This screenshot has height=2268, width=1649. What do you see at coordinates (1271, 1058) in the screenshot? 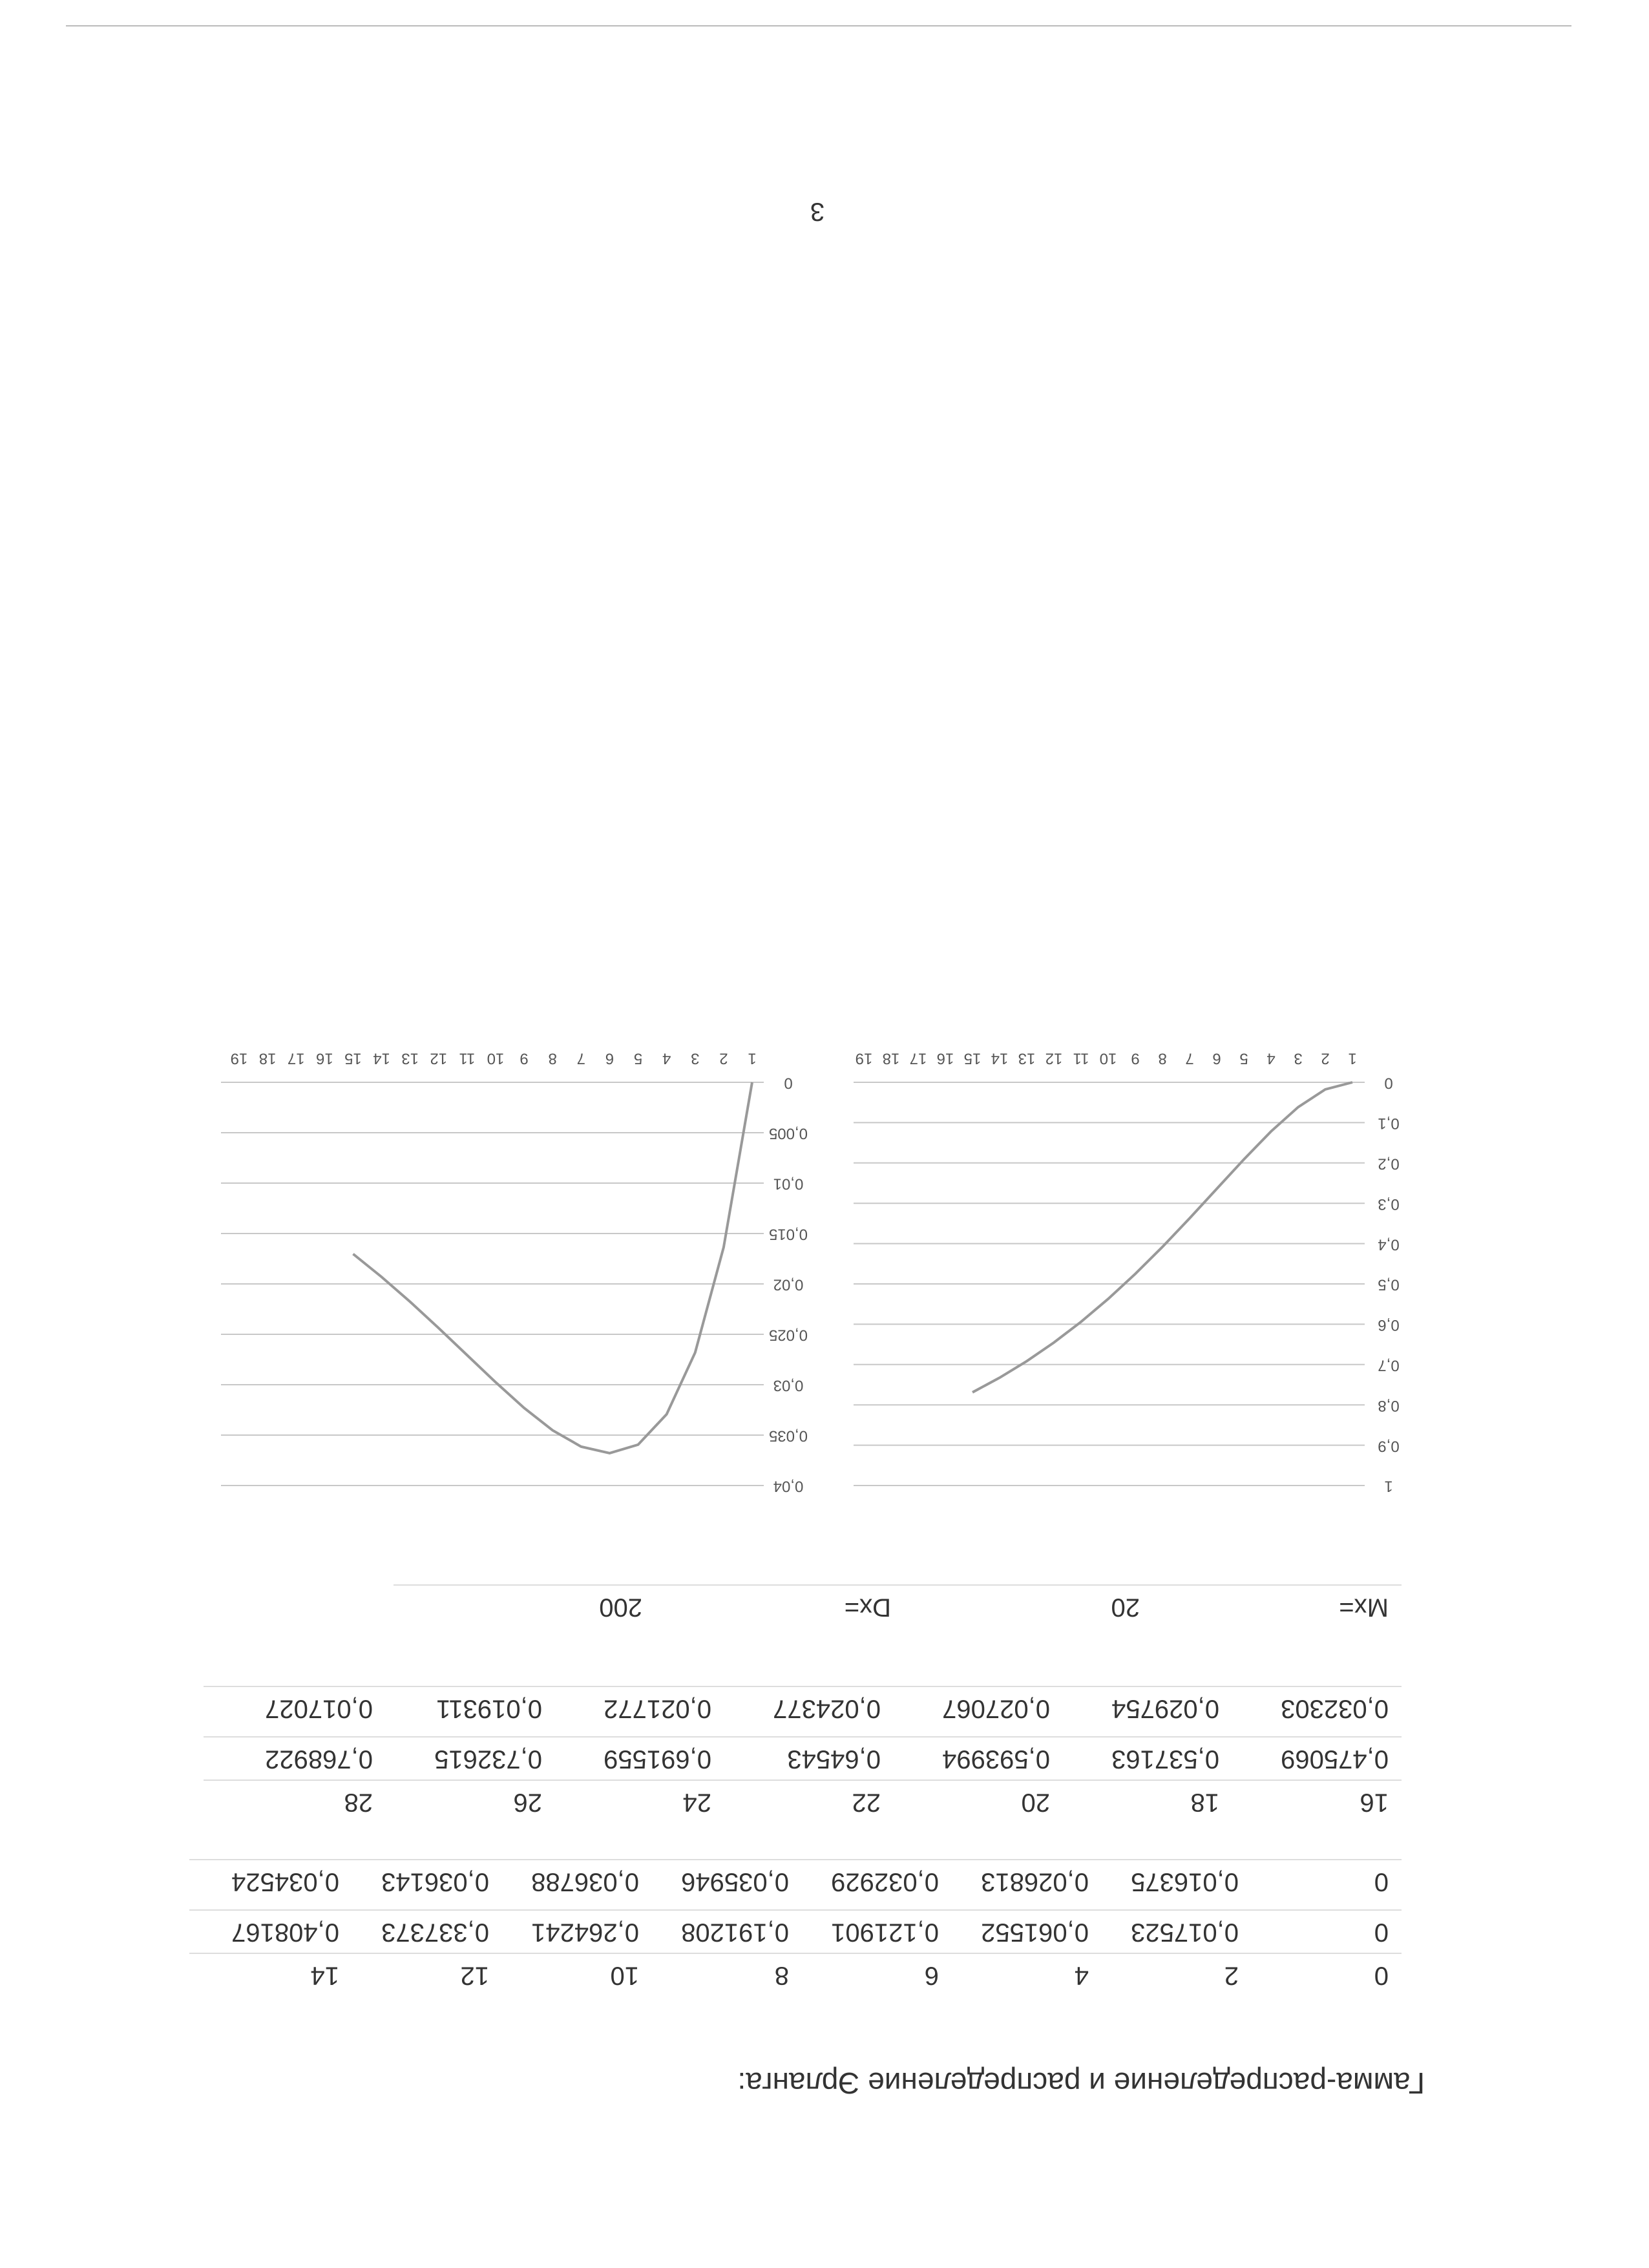
I see `x-tick-label: 4` at bounding box center [1271, 1058].